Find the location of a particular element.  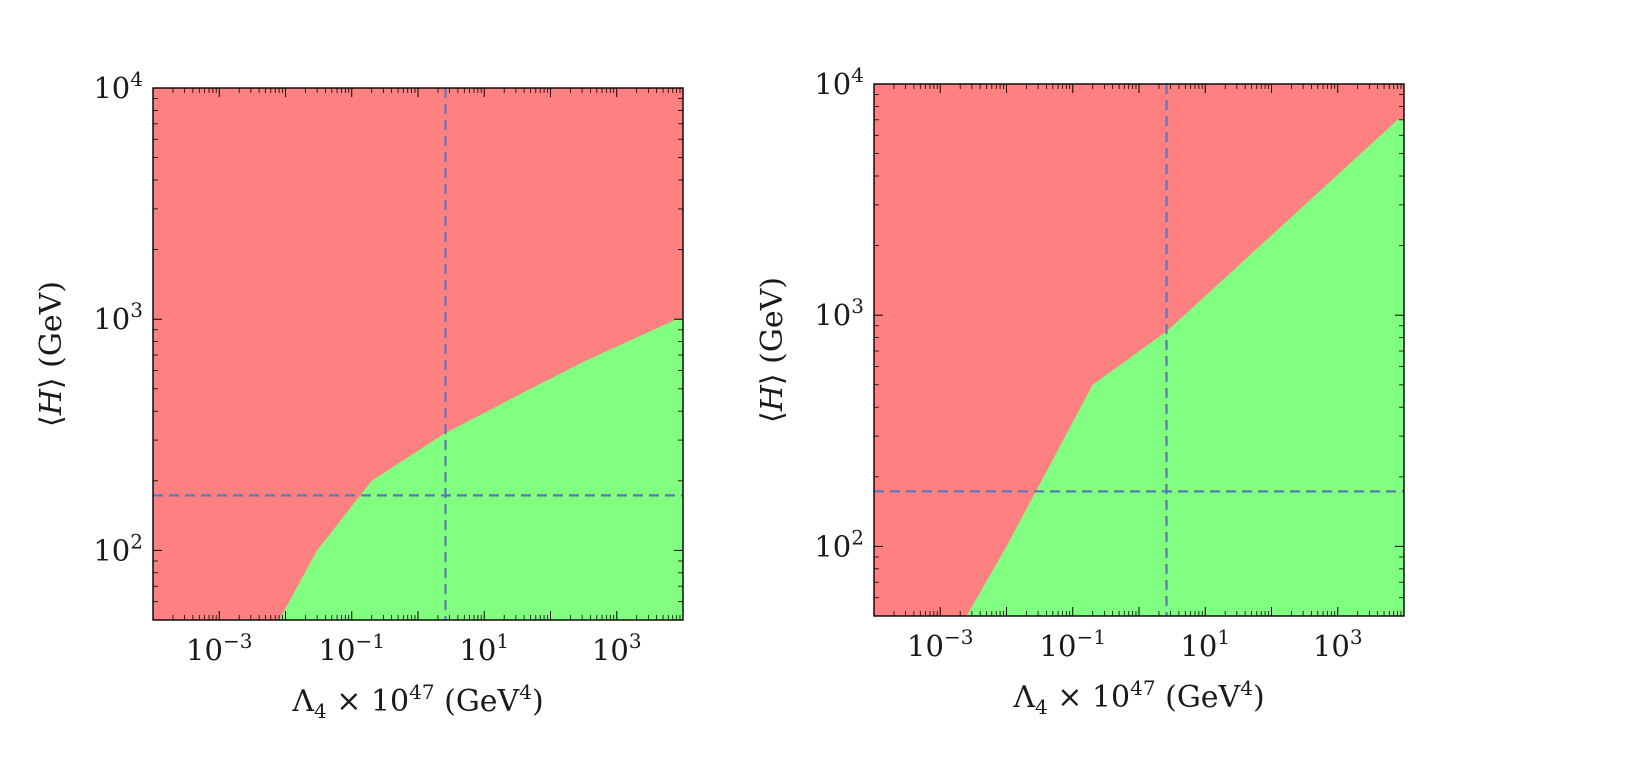

non-ads-region is located at coordinates (481, 469).